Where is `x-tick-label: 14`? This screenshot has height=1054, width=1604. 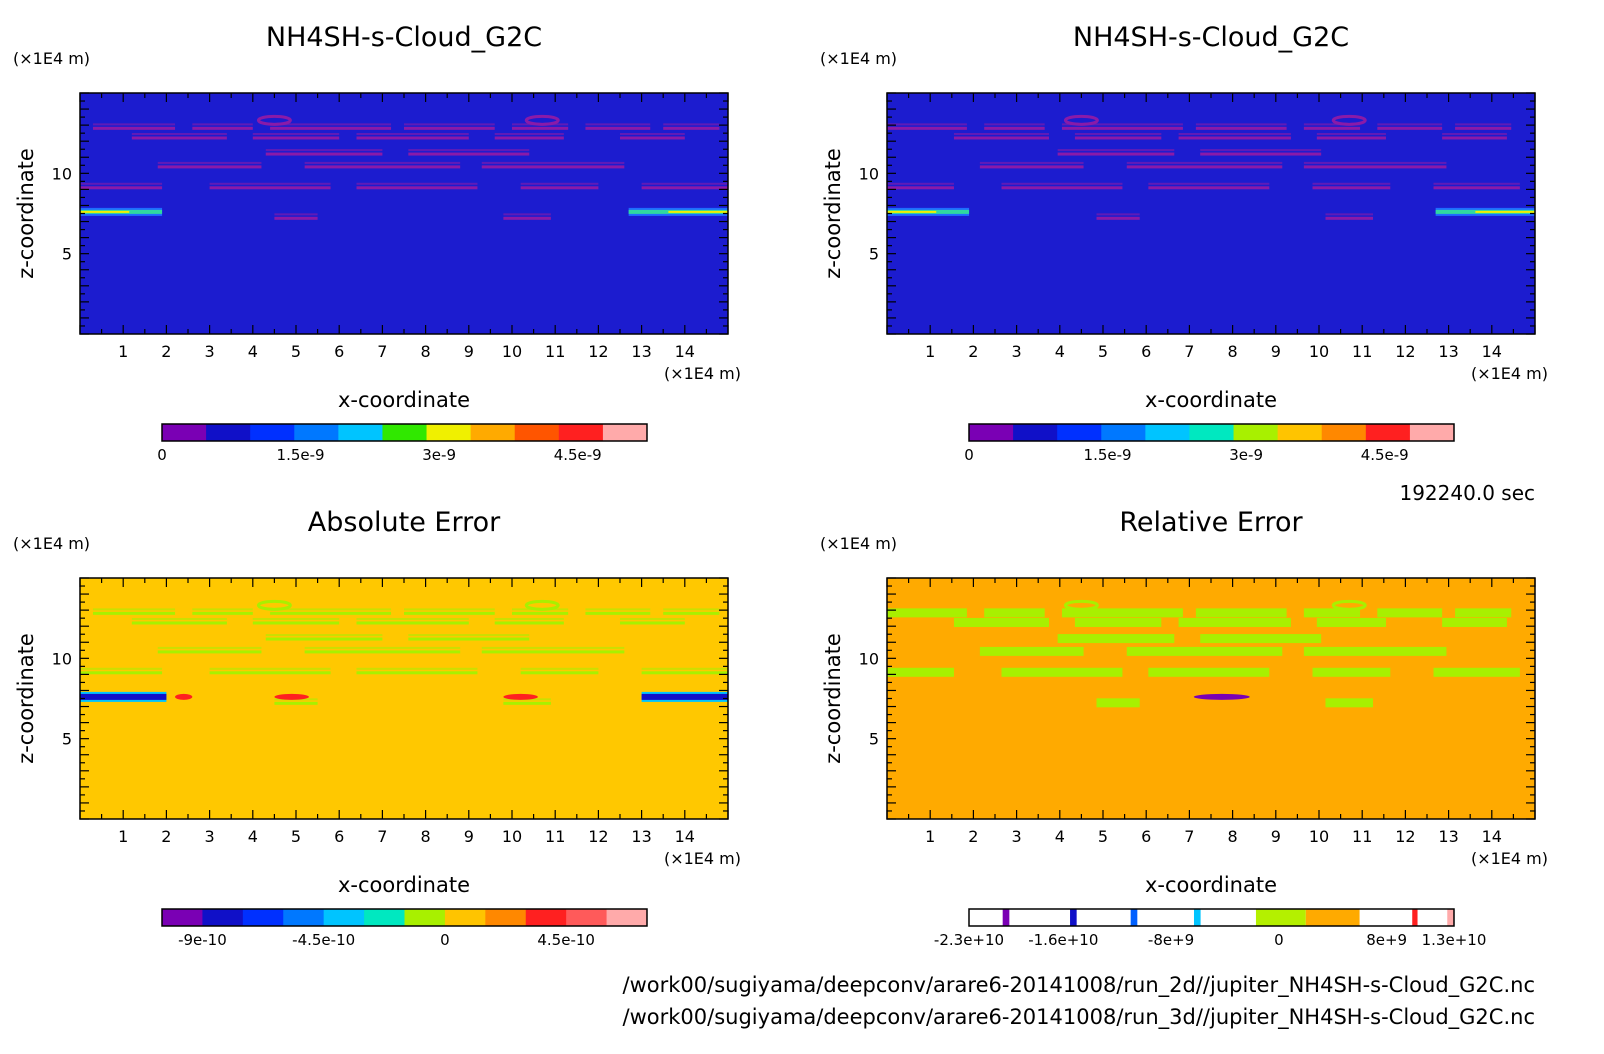
x-tick-label: 14 is located at coordinates (1492, 836).